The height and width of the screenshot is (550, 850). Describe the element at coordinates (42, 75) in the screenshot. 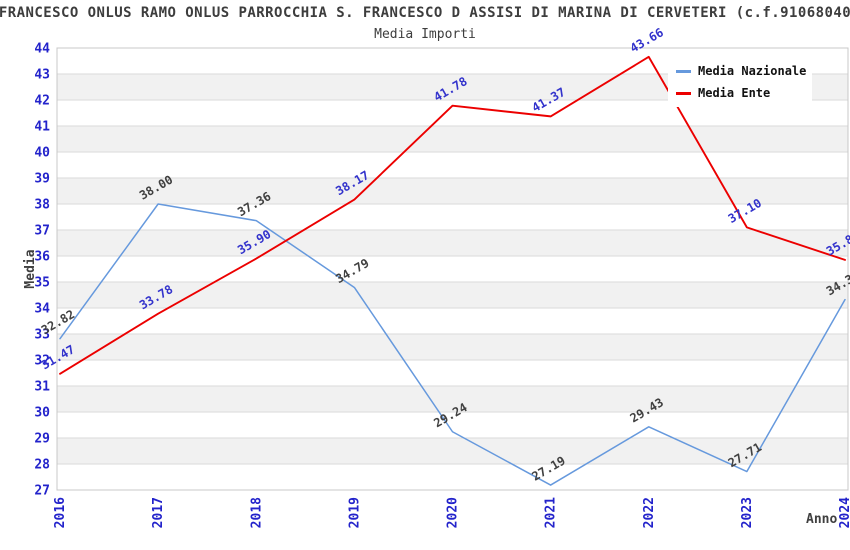

I see `y-tick-label: 43` at that location.